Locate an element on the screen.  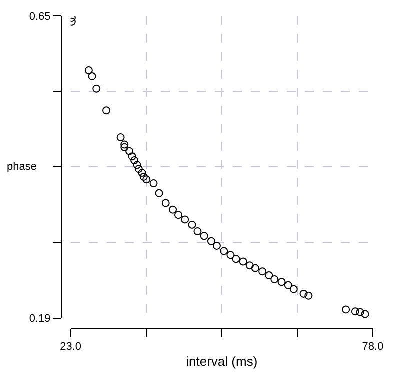
x-tick-label: 78.0 is located at coordinates (373, 347).